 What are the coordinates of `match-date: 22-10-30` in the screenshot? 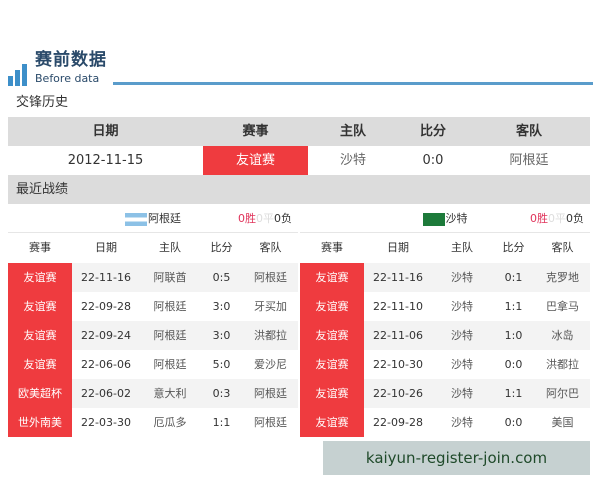 It's located at (398, 364).